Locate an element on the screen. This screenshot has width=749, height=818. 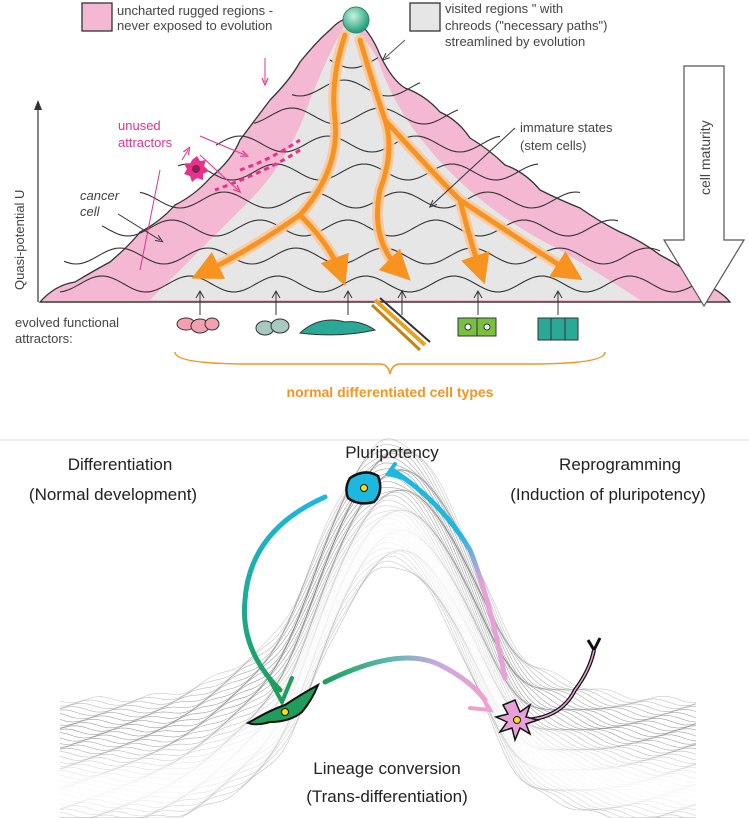
green-cells-icon is located at coordinates (477, 327).